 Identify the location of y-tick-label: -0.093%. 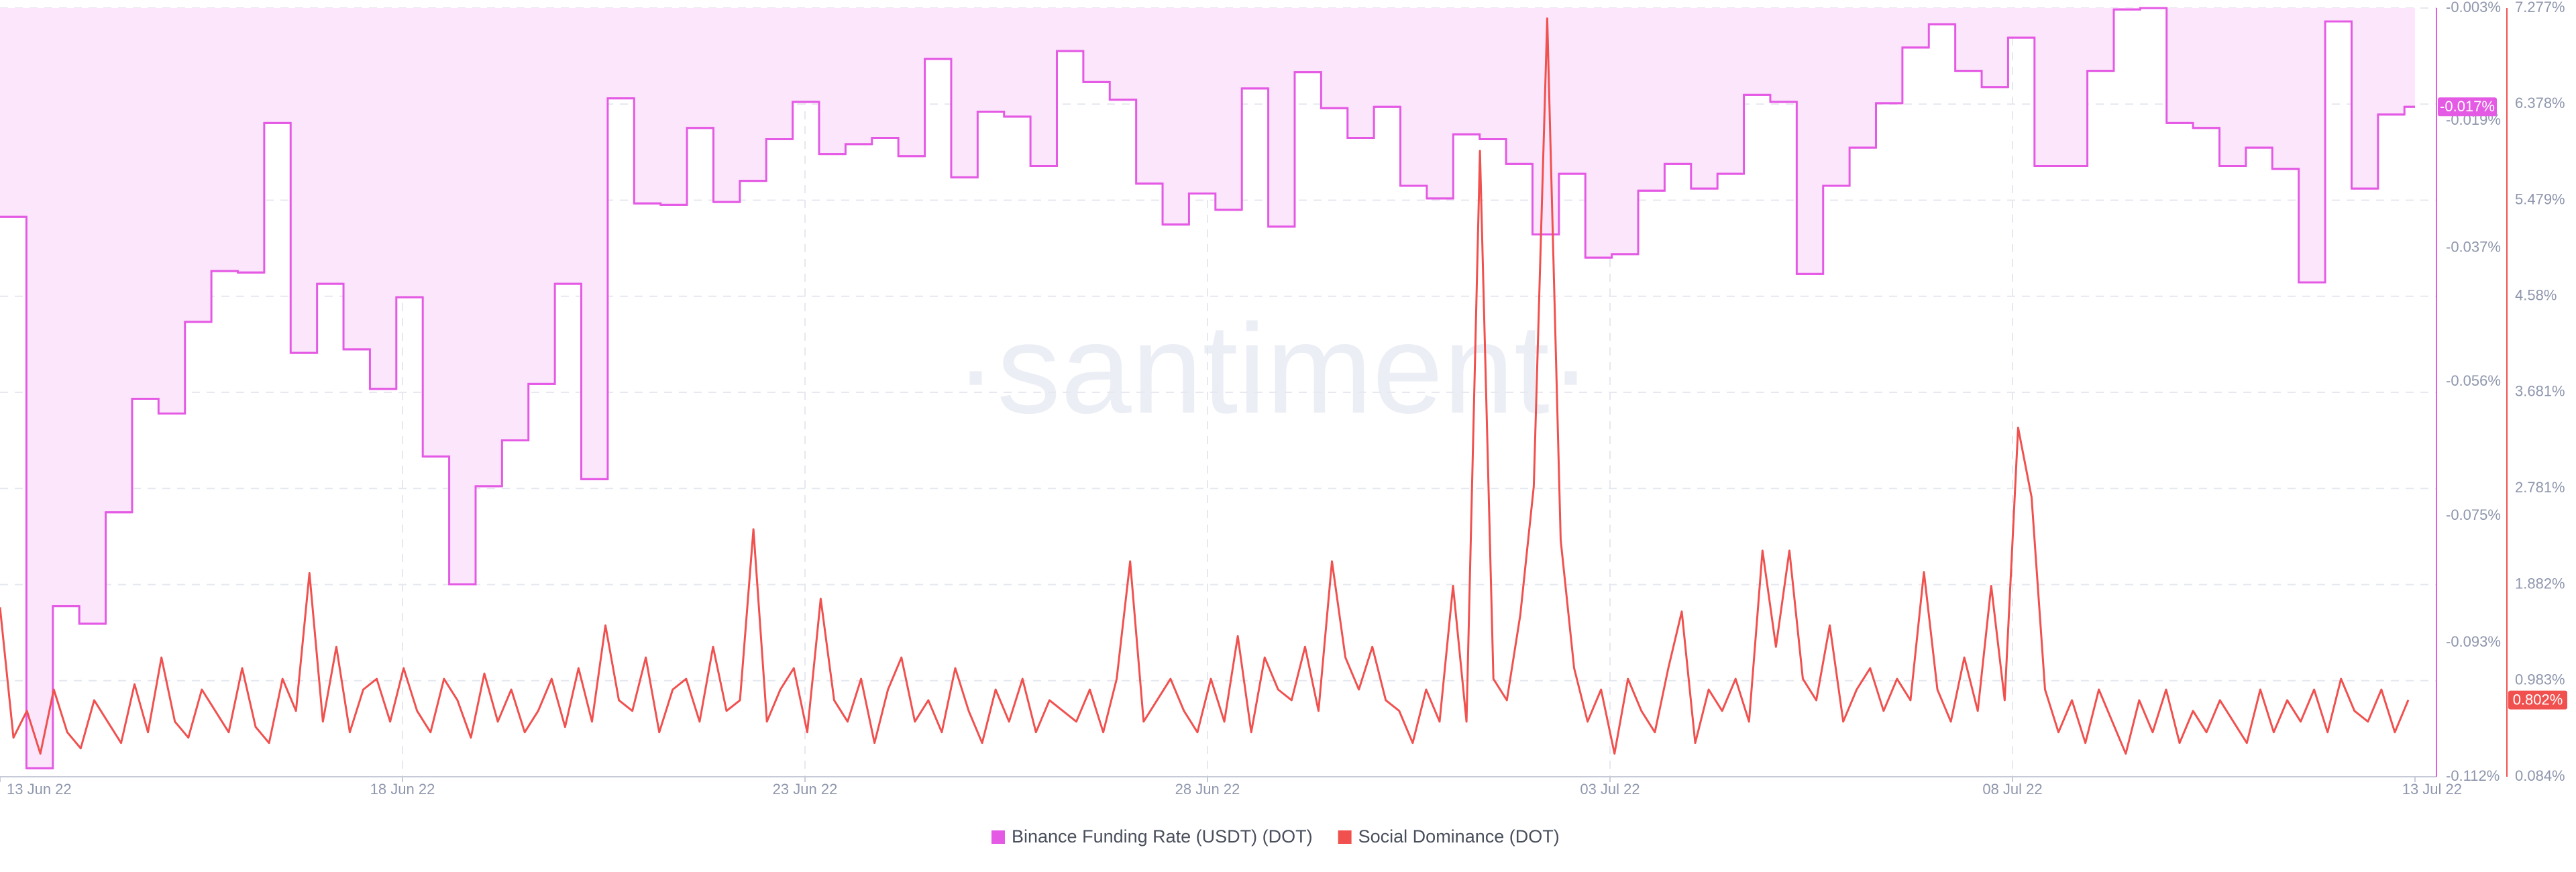
(2473, 641).